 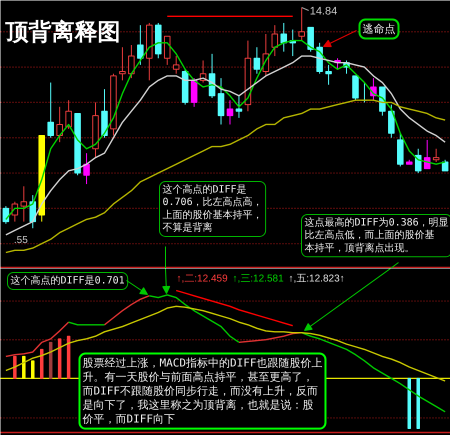 I want to click on text: ↑,二:12.459, so click(x=202, y=279).